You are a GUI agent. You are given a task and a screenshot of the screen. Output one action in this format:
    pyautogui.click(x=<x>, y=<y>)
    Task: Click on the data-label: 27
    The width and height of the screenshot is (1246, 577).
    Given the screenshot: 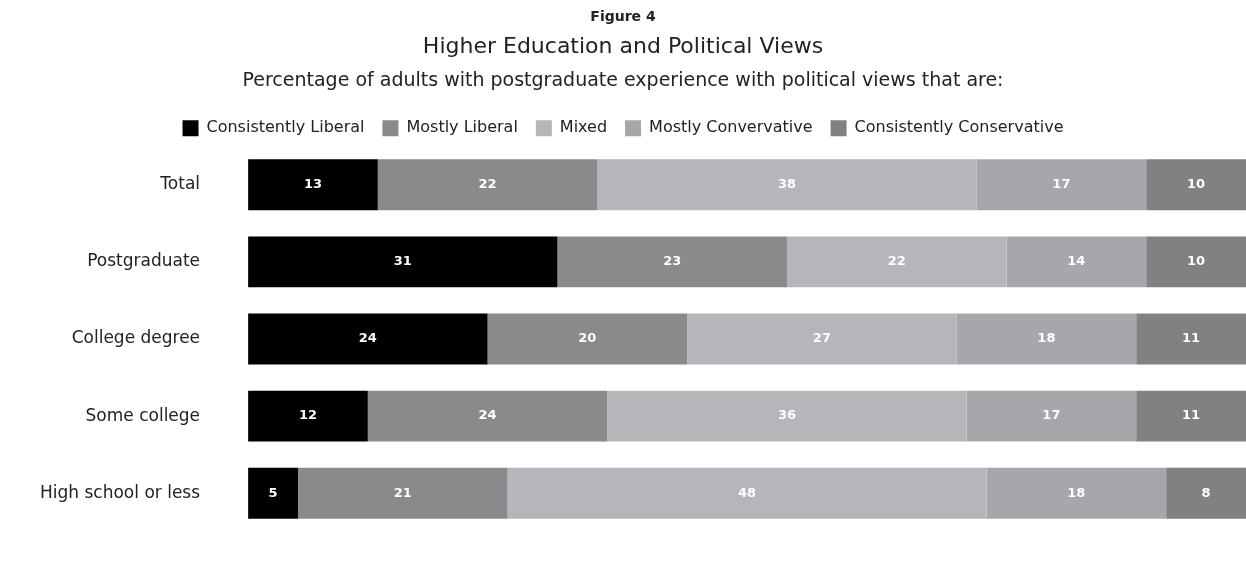 What is the action you would take?
    pyautogui.click(x=821, y=338)
    